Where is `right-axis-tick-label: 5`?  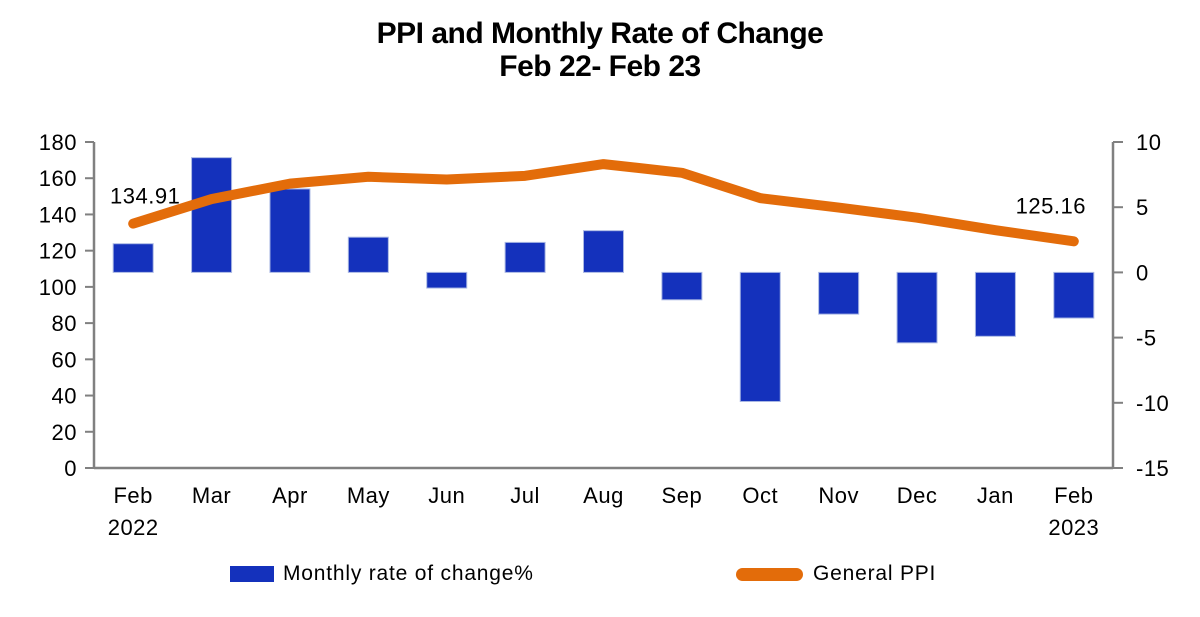 right-axis-tick-label: 5 is located at coordinates (1142, 207).